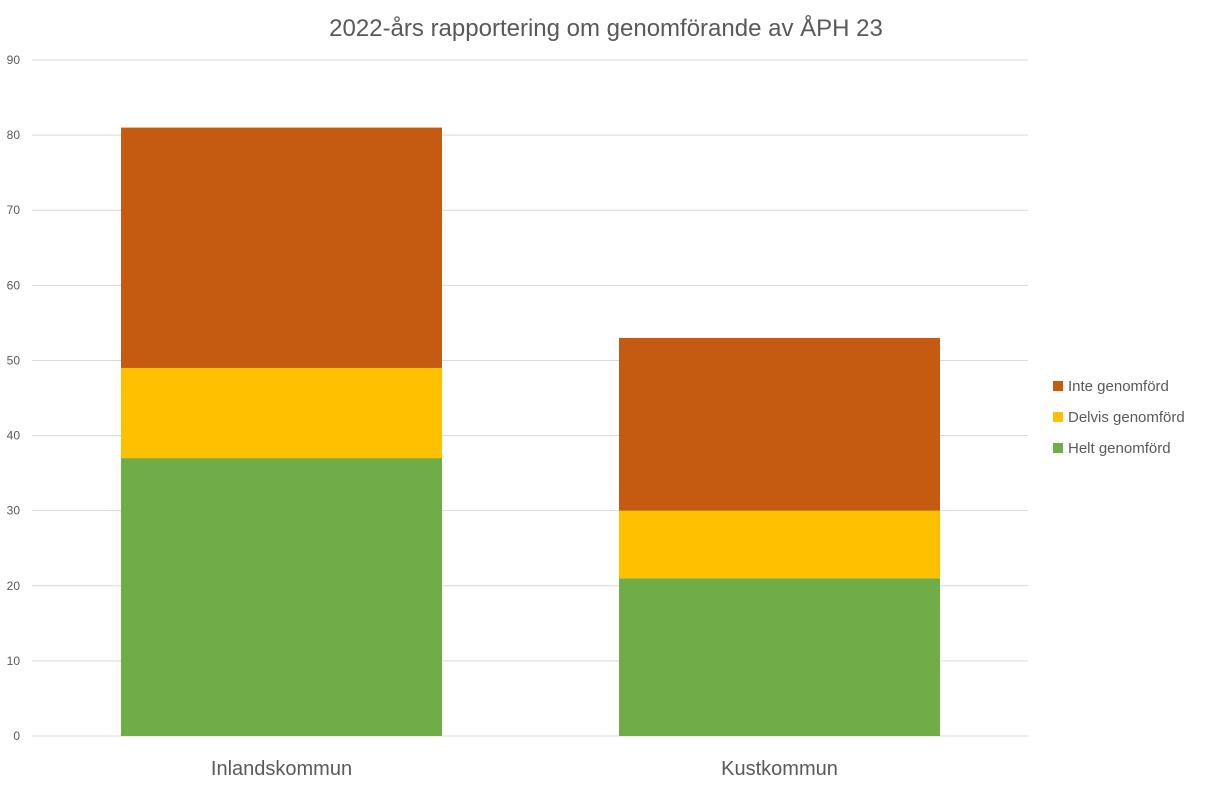 This screenshot has width=1207, height=786. I want to click on y-tick-label: 20, so click(14, 586).